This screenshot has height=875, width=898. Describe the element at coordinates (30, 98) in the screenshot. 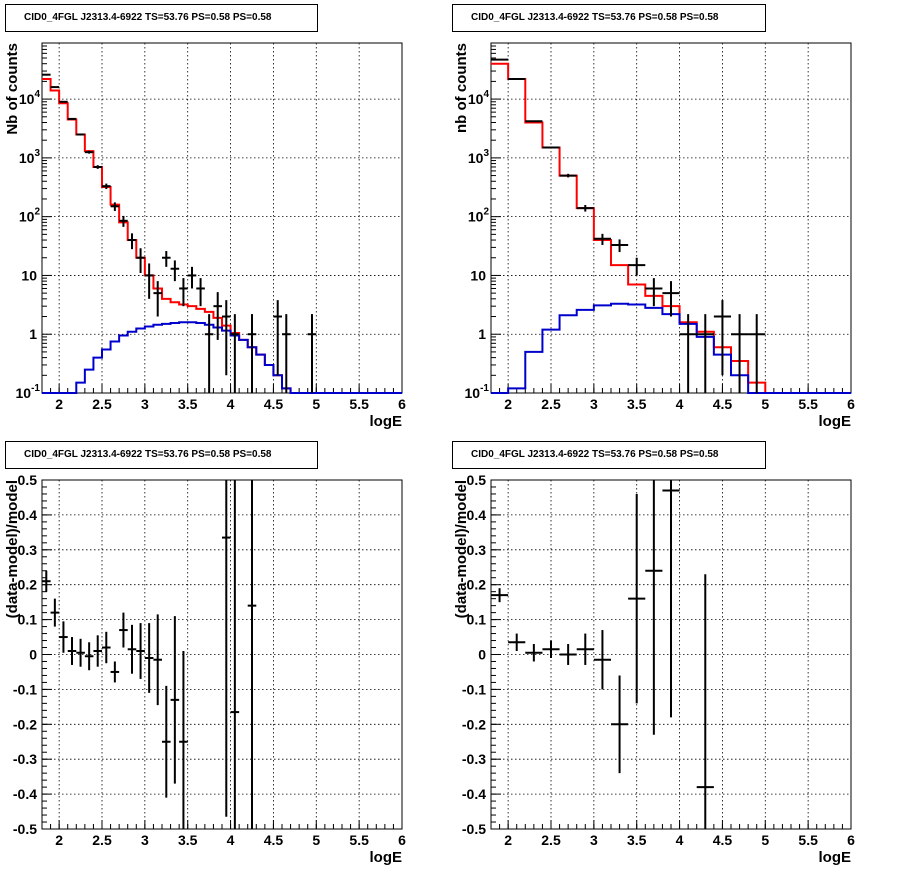

I see `y-tick-label: 10⁴` at that location.